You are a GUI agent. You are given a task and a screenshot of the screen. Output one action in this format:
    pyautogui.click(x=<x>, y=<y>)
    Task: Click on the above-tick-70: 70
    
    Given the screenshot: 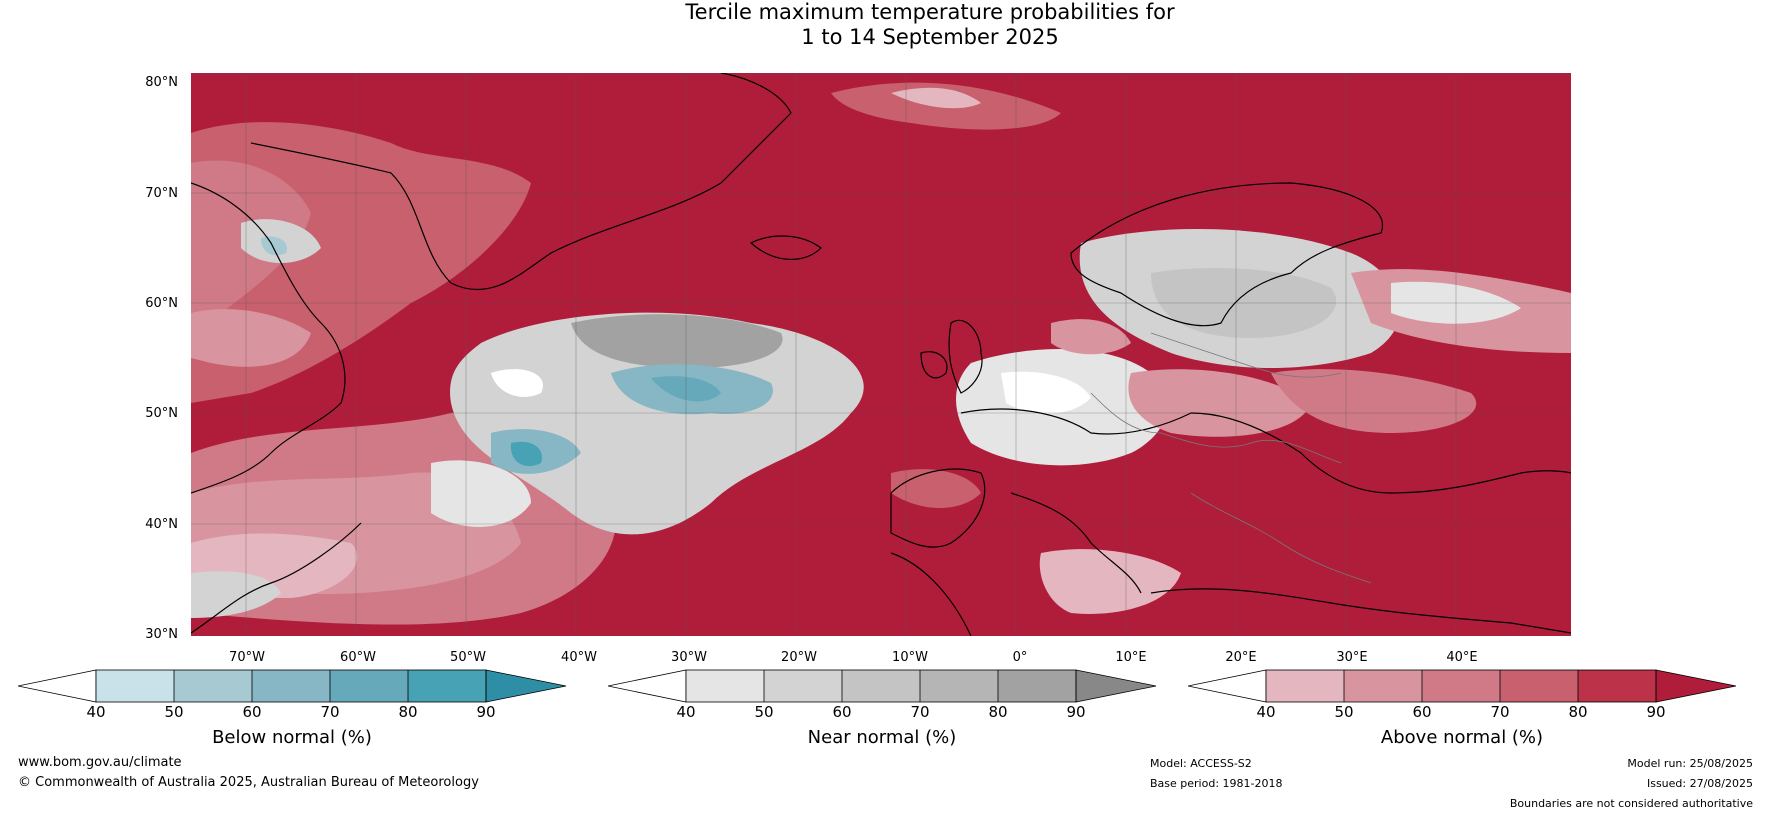 What is the action you would take?
    pyautogui.click(x=1500, y=712)
    